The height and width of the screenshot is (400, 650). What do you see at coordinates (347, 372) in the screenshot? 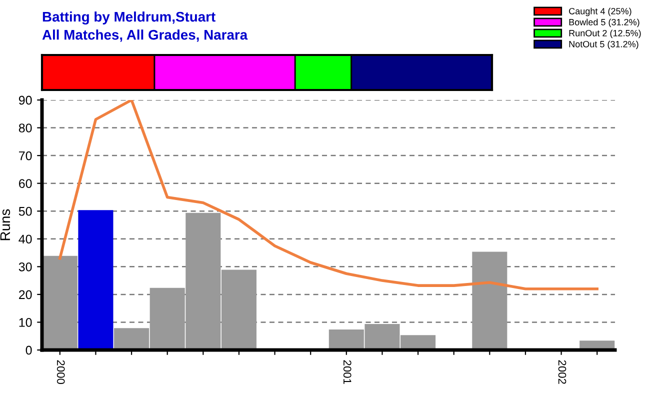
I see `x-tick-label: 2001` at bounding box center [347, 372].